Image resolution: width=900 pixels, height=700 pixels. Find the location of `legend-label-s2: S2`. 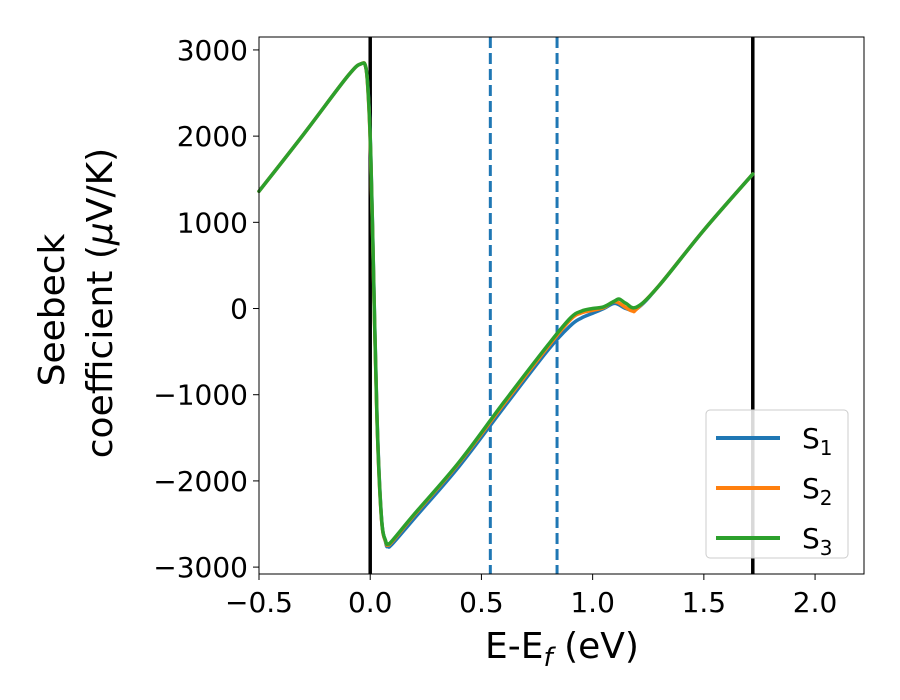

legend-label-s2: S2 is located at coordinates (817, 491).